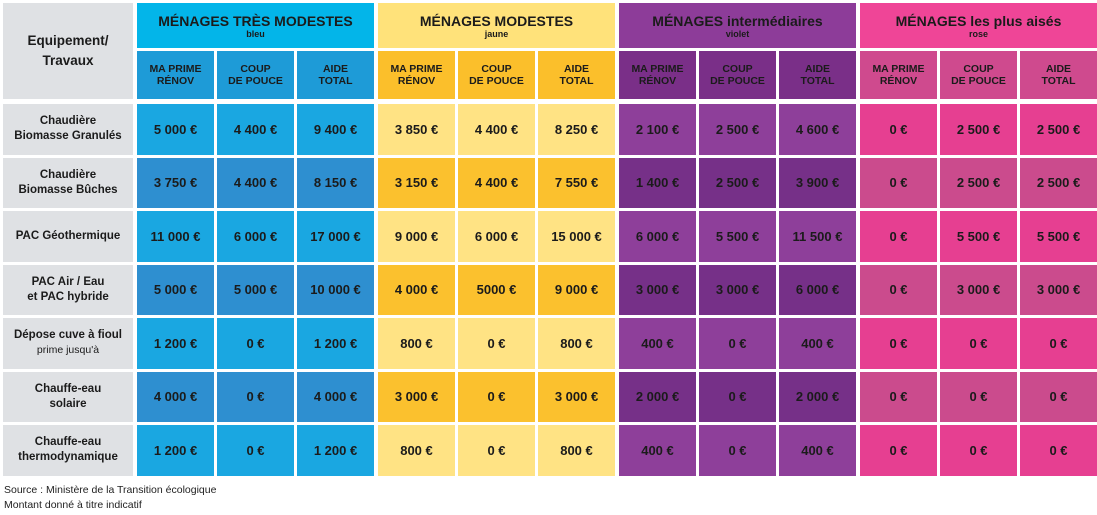 This screenshot has height=515, width=1097. What do you see at coordinates (335, 289) in the screenshot?
I see `value-cell: 10 000 €` at bounding box center [335, 289].